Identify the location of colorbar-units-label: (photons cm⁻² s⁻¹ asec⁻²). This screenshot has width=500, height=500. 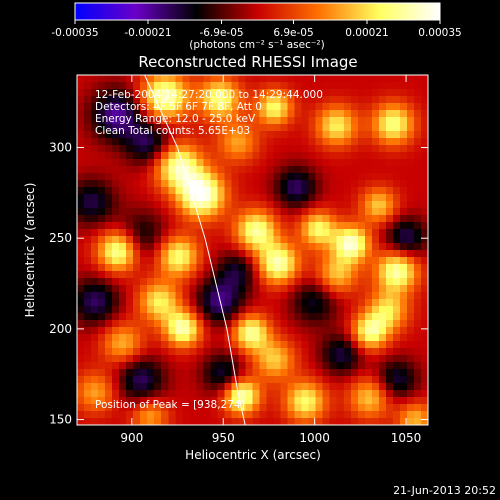
(256, 45).